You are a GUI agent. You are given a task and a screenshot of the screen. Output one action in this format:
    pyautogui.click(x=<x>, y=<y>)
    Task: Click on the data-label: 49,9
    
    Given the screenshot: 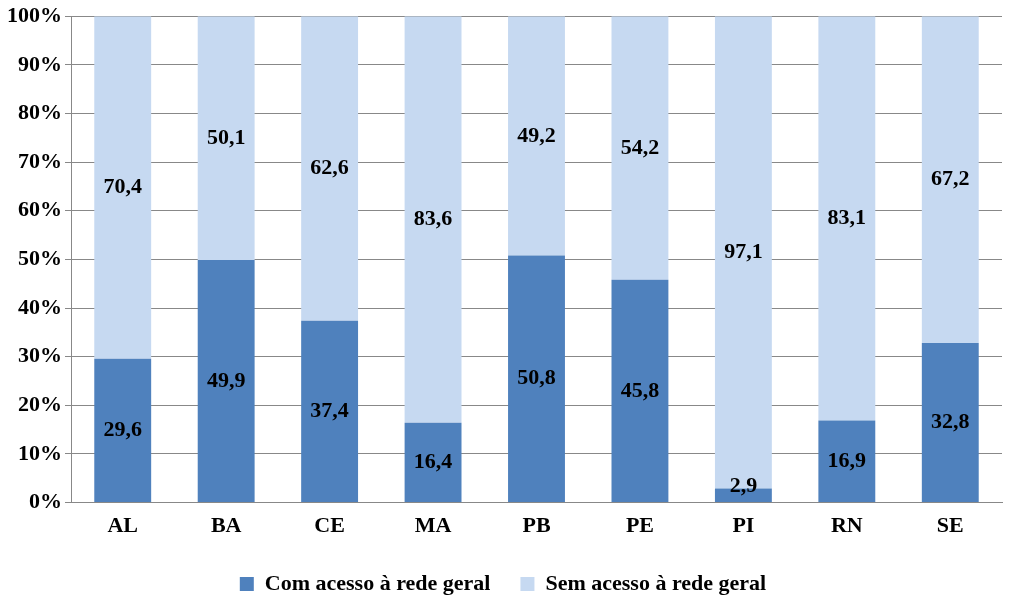 What is the action you would take?
    pyautogui.click(x=226, y=379)
    